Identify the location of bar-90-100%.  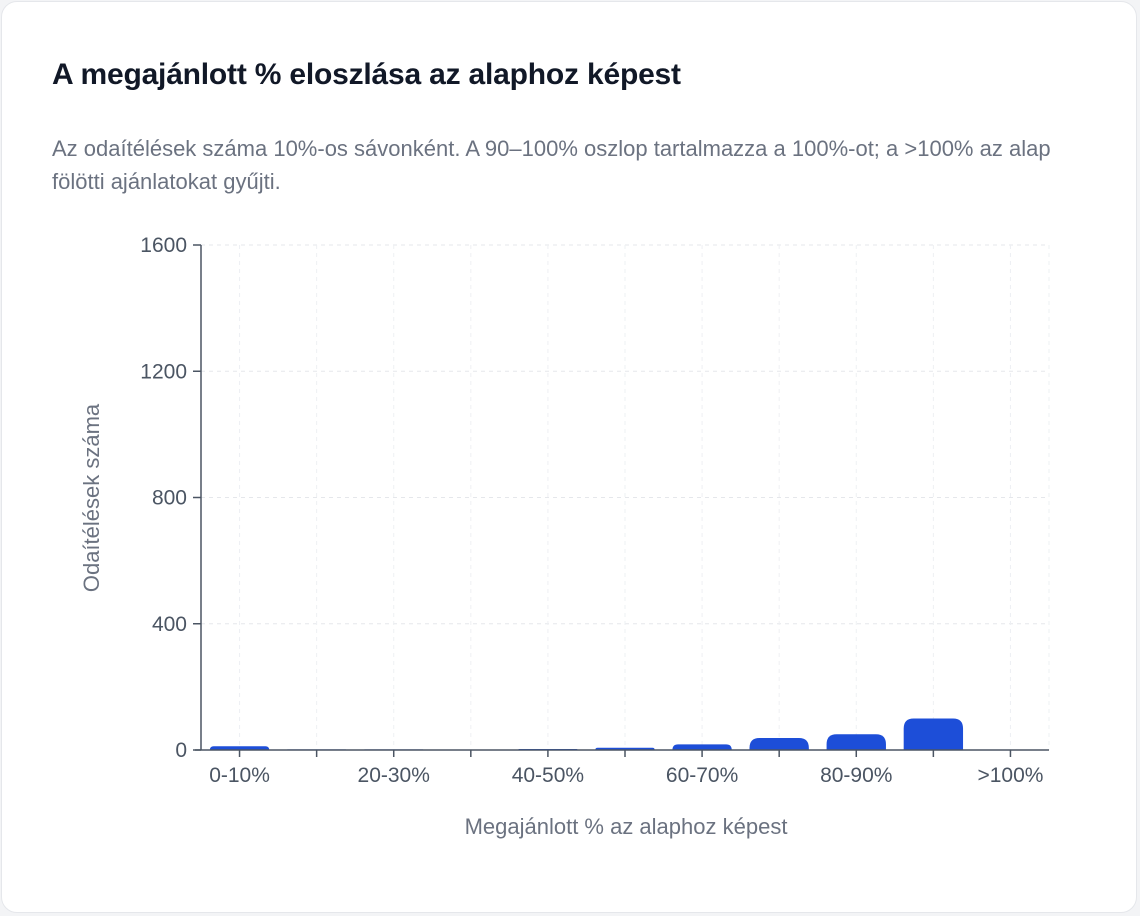
(933, 734).